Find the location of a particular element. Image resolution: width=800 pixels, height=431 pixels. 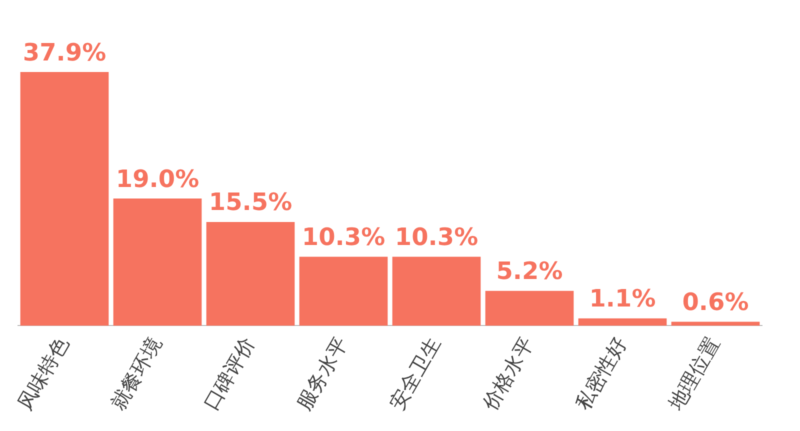

data-label: 37.9% is located at coordinates (64, 52).